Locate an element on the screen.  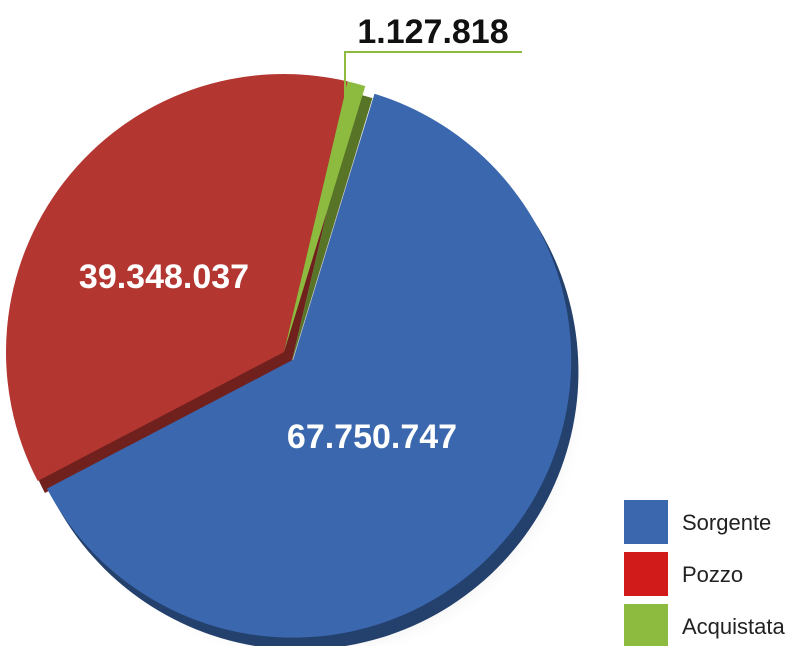
legend-item-sorgente: Sorgente is located at coordinates (697, 522).